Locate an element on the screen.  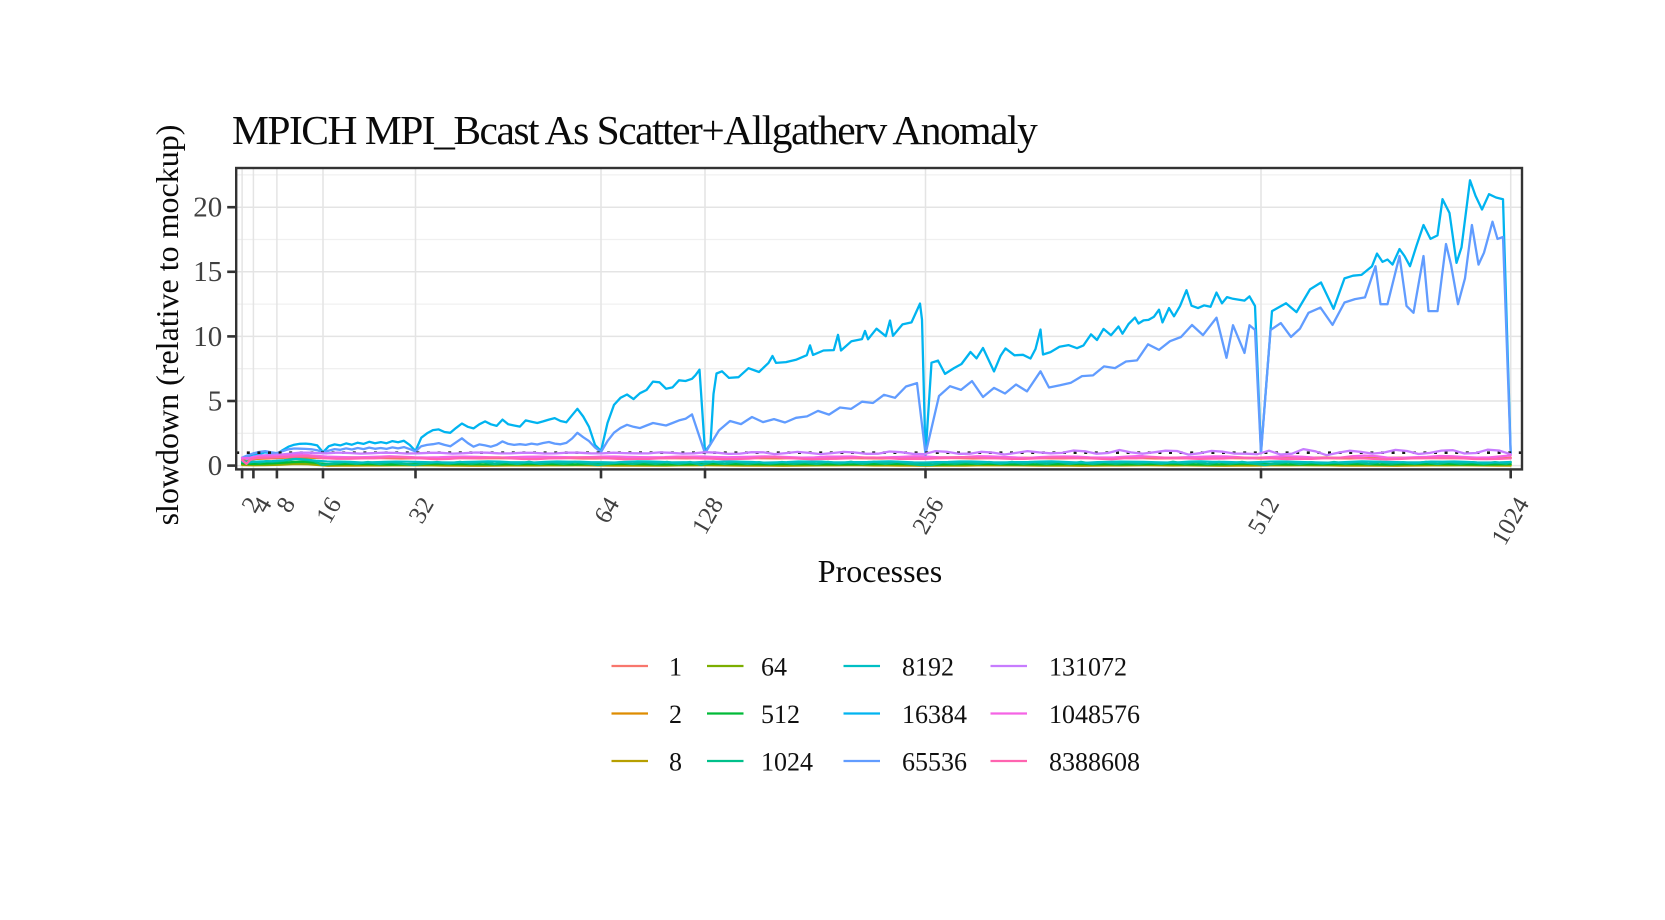
svg-text: 1048576 is located at coordinates (1094, 714).